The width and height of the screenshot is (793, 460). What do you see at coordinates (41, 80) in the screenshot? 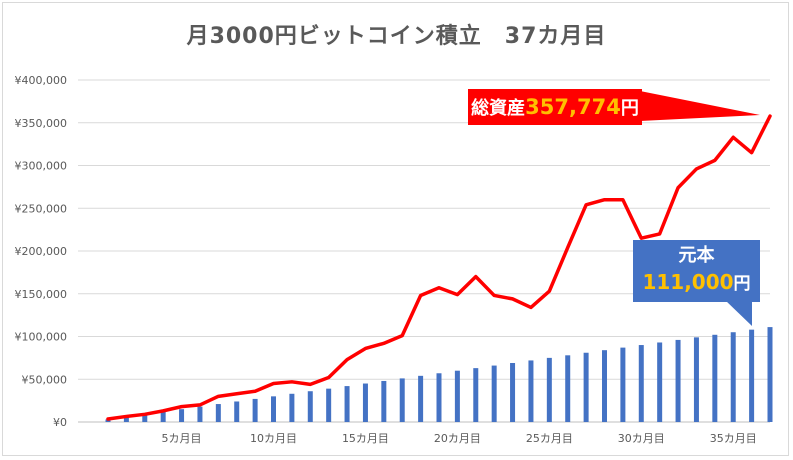
I see `y-tick-label: ¥400,000` at bounding box center [41, 80].